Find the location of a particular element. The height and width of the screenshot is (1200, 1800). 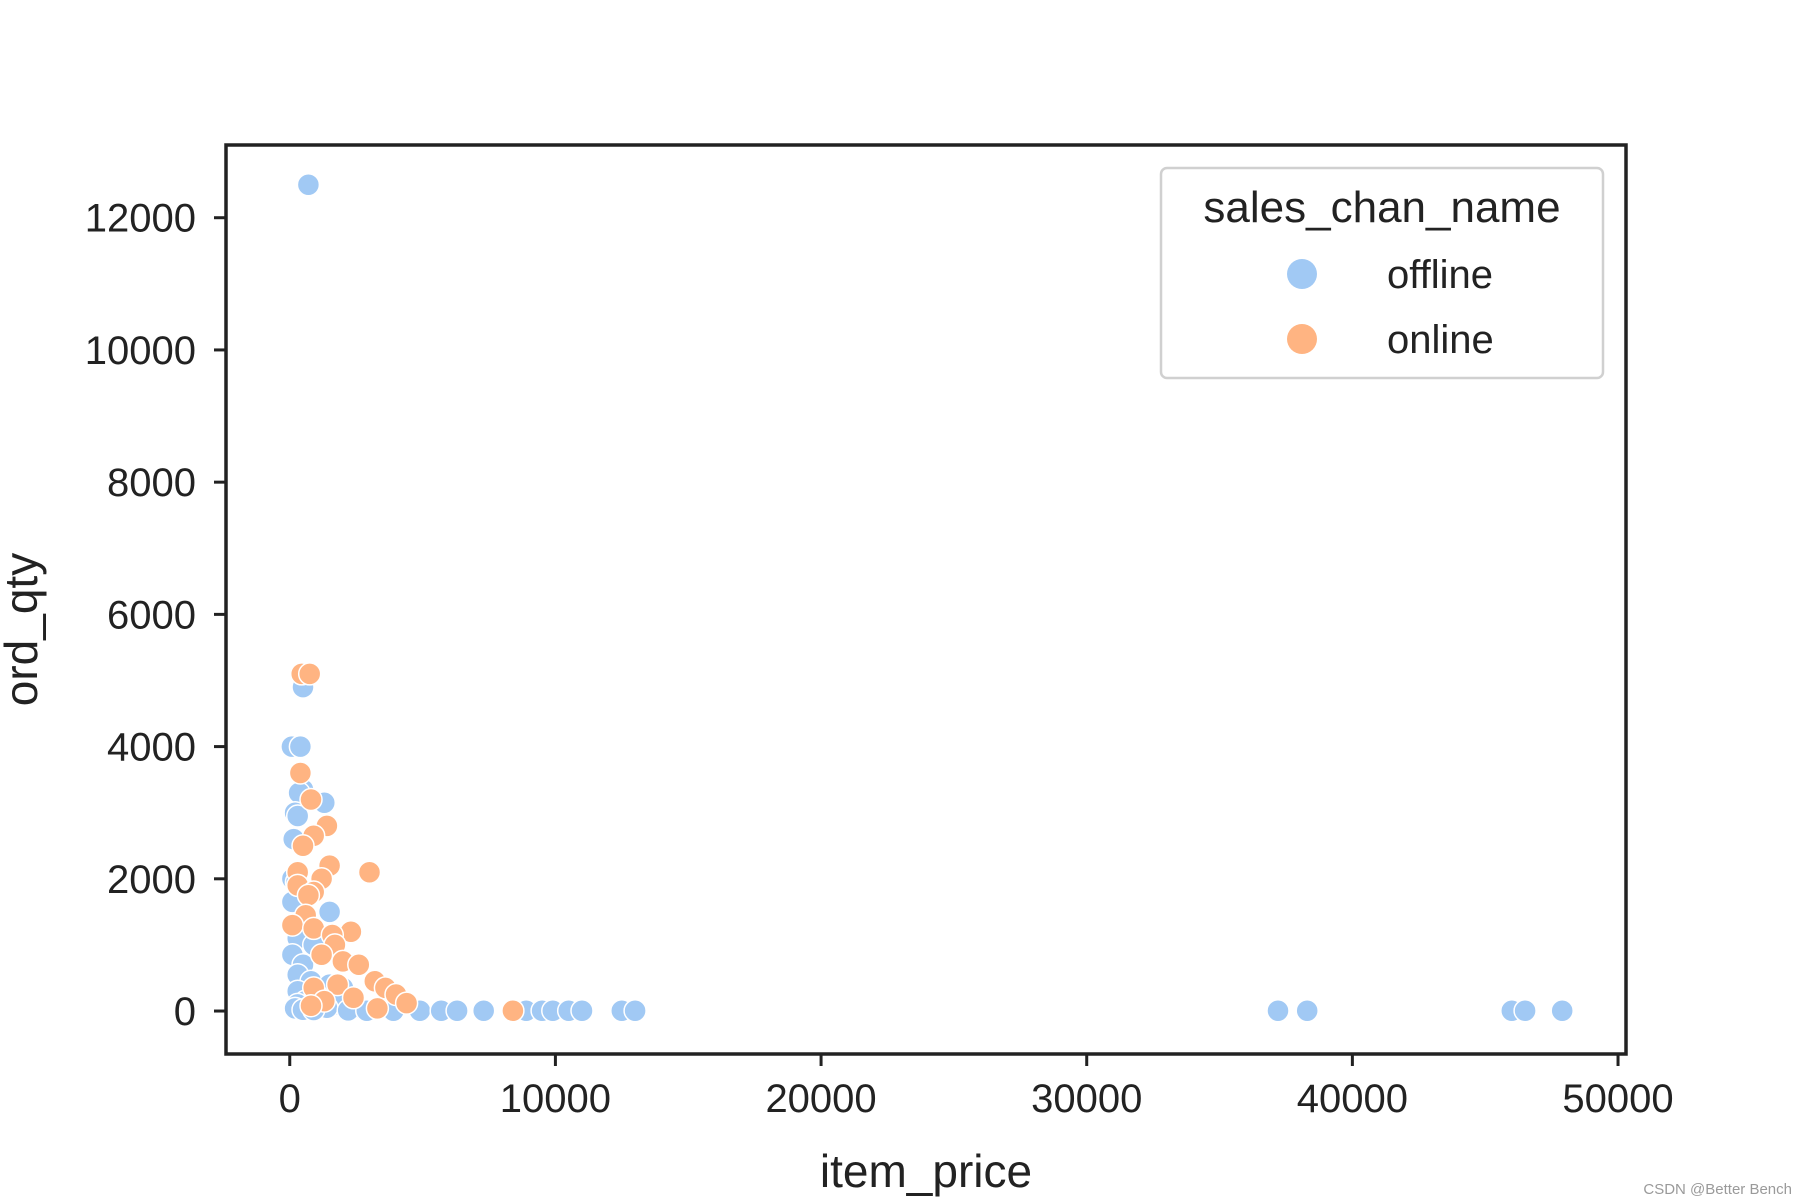

x-tick-label: 0 is located at coordinates (290, 1099).